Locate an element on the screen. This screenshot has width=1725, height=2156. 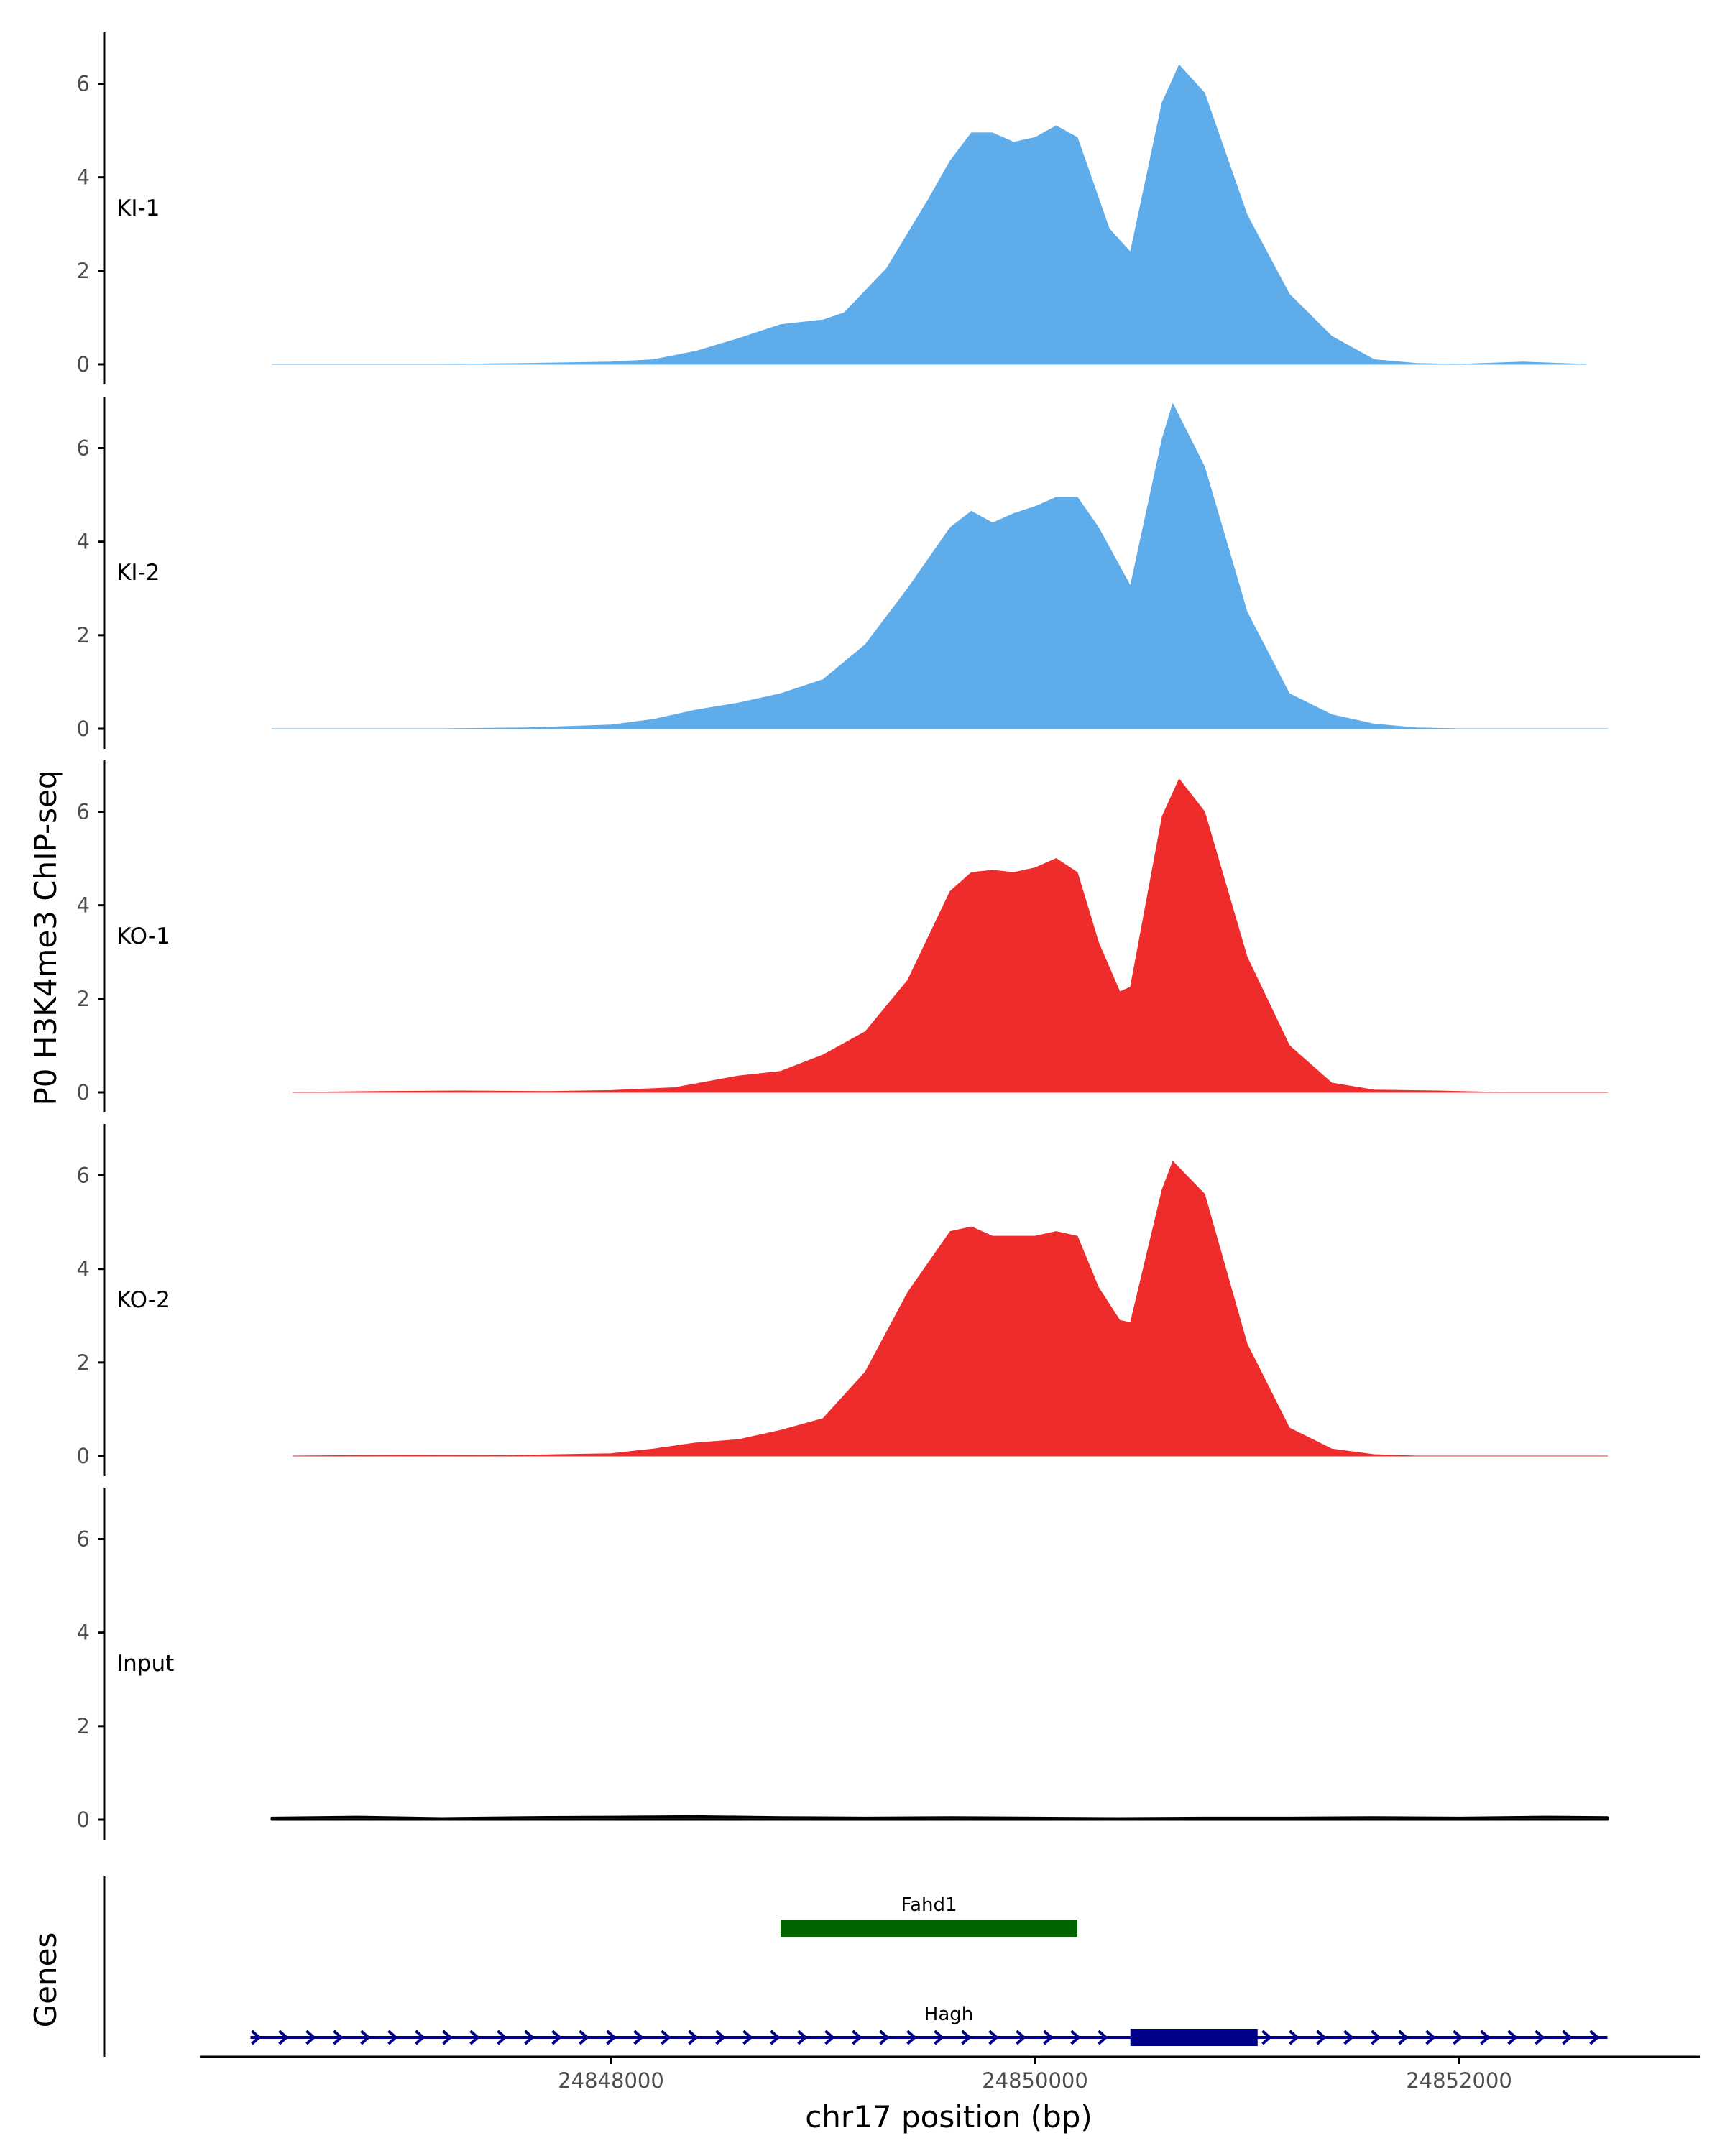
track-label: KO-2 is located at coordinates (143, 1300).